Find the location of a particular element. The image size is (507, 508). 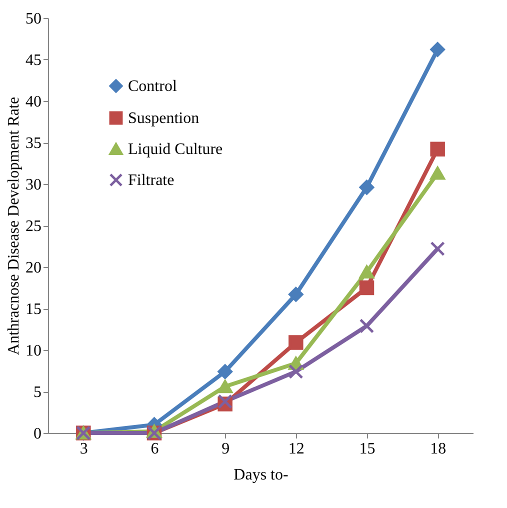

y-tick-label: 35 is located at coordinates (34, 143).